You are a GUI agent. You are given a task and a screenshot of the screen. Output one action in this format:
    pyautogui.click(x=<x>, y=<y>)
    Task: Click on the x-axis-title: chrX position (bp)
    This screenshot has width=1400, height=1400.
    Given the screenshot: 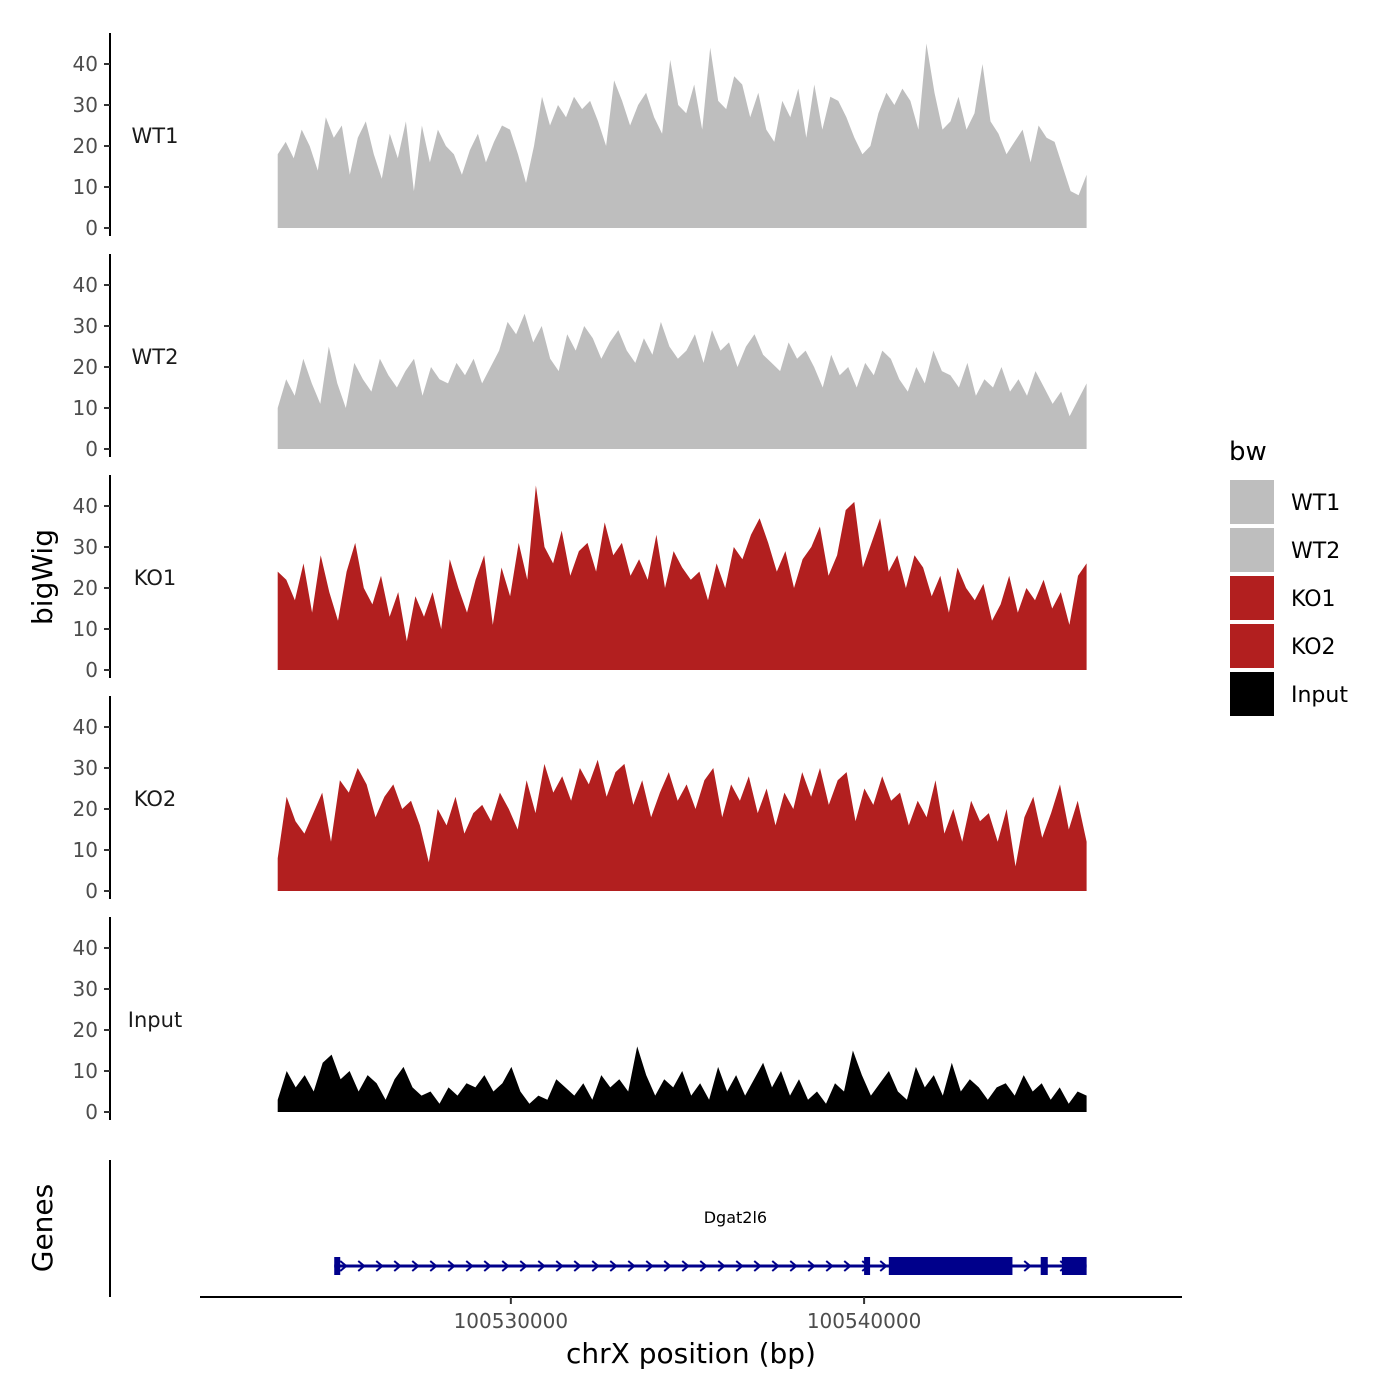 What is the action you would take?
    pyautogui.click(x=691, y=1353)
    